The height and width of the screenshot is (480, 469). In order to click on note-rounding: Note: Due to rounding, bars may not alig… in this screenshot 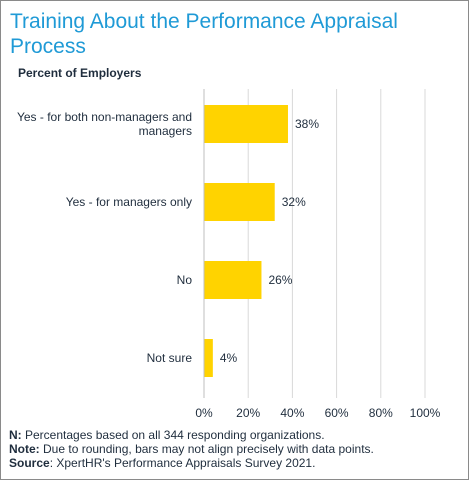, I will do `click(191, 449)`.